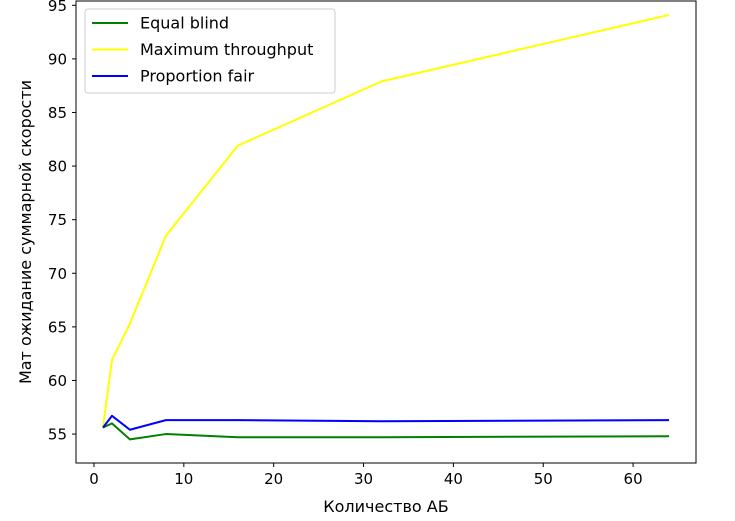 This screenshot has height=521, width=735. Describe the element at coordinates (57, 59) in the screenshot. I see `y-tick-label: 90` at that location.